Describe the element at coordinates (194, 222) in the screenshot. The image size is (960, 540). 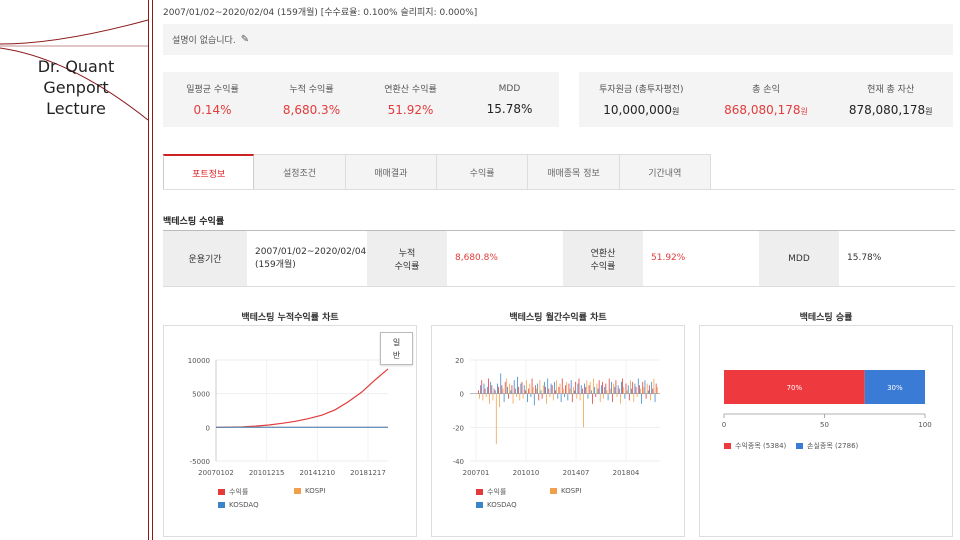
I see `section-title: 백테스팅 수익률` at that location.